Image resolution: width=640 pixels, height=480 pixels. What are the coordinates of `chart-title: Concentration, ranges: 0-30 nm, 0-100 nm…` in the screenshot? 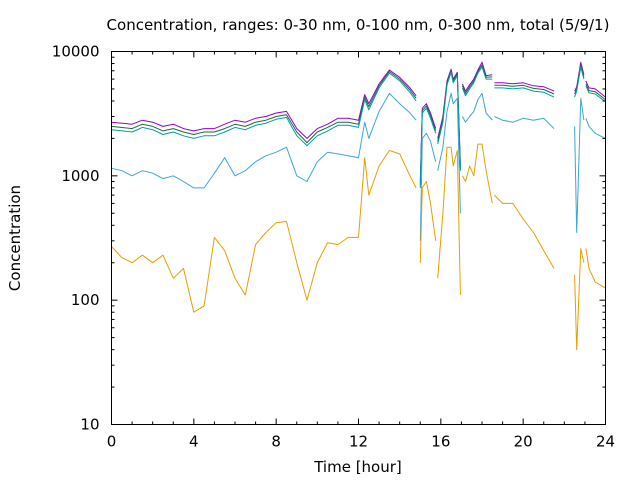 It's located at (358, 25).